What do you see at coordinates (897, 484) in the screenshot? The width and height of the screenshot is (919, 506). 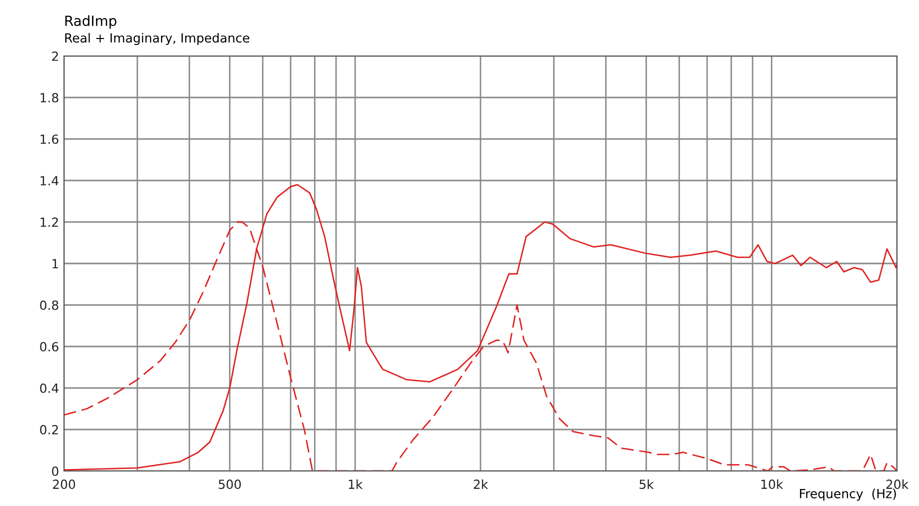 I see `x-tick-label: 20k` at bounding box center [897, 484].